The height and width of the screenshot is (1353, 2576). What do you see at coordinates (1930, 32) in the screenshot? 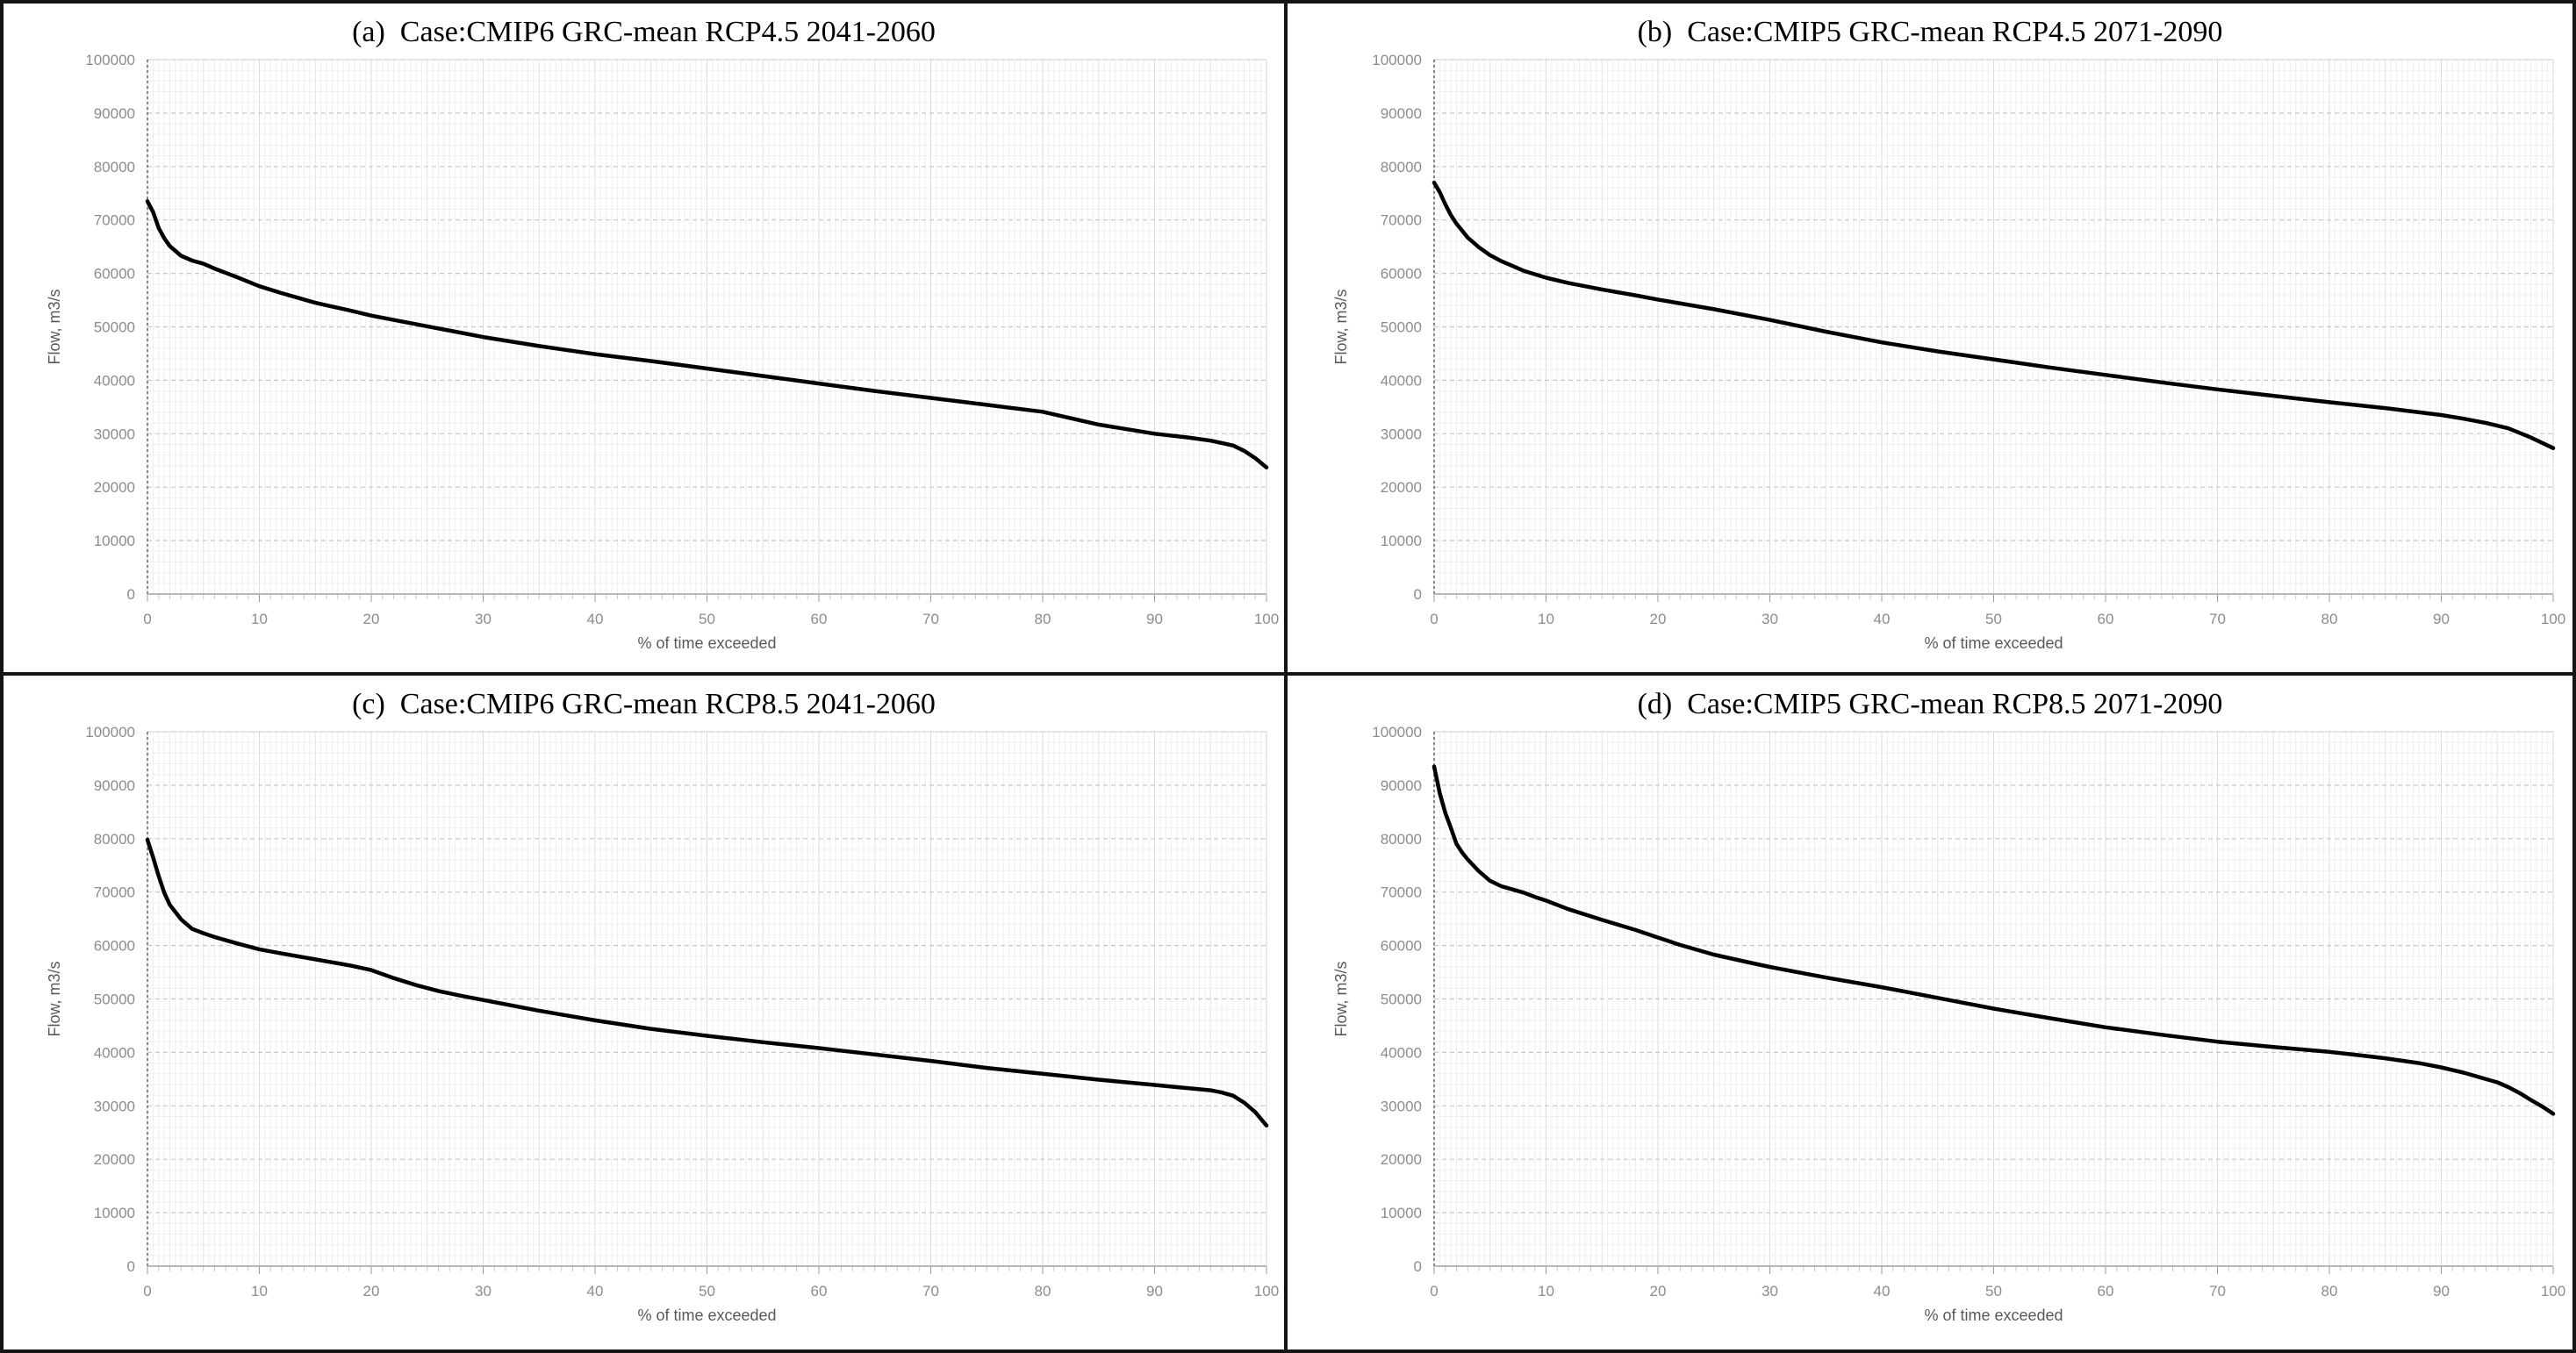
I see `panel-b-title: (b) Case:CMIP5 GRC-mean RCP4.5 2071-2090` at bounding box center [1930, 32].